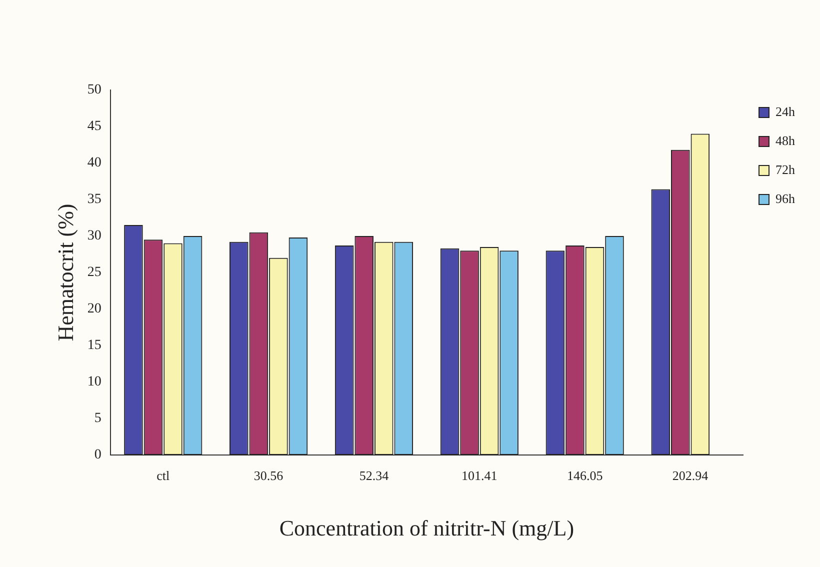  I want to click on legend-label: 96h, so click(786, 198).